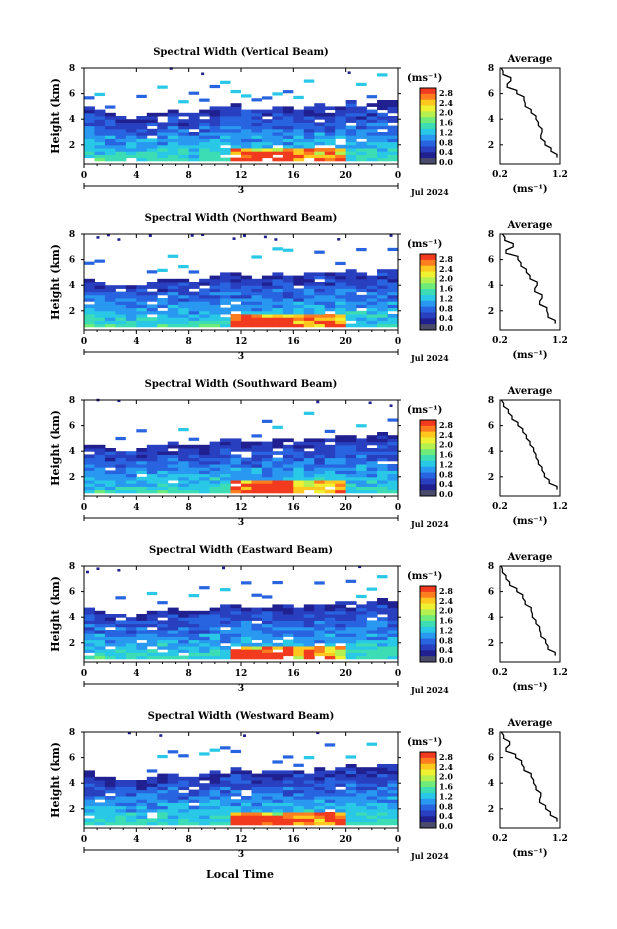  I want to click on colorbar-unit: (ms⁻¹), so click(424, 410).